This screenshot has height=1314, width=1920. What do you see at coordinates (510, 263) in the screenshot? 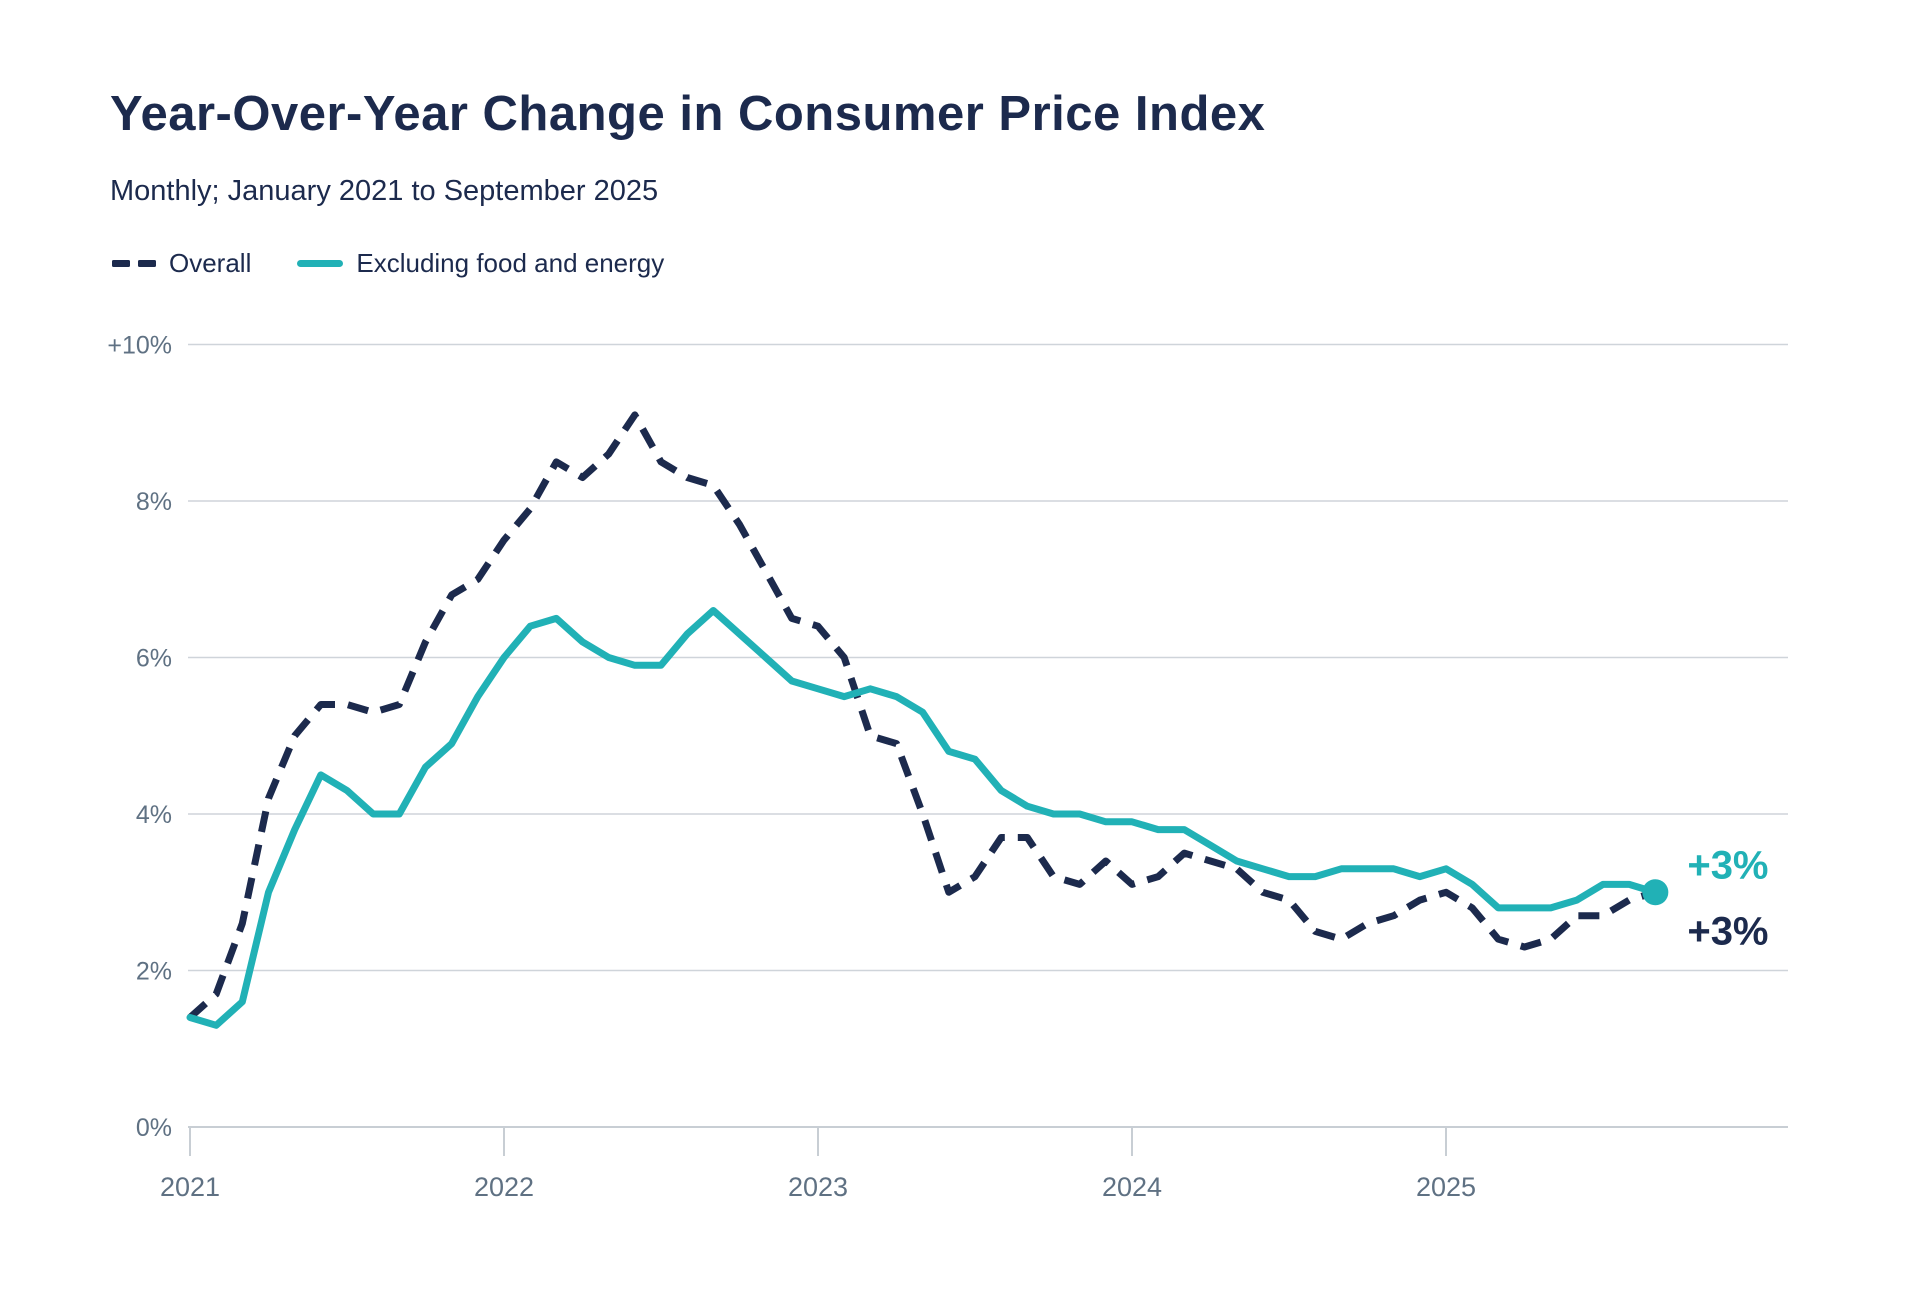
I see `legend-label-core: Excluding food and energy` at bounding box center [510, 263].